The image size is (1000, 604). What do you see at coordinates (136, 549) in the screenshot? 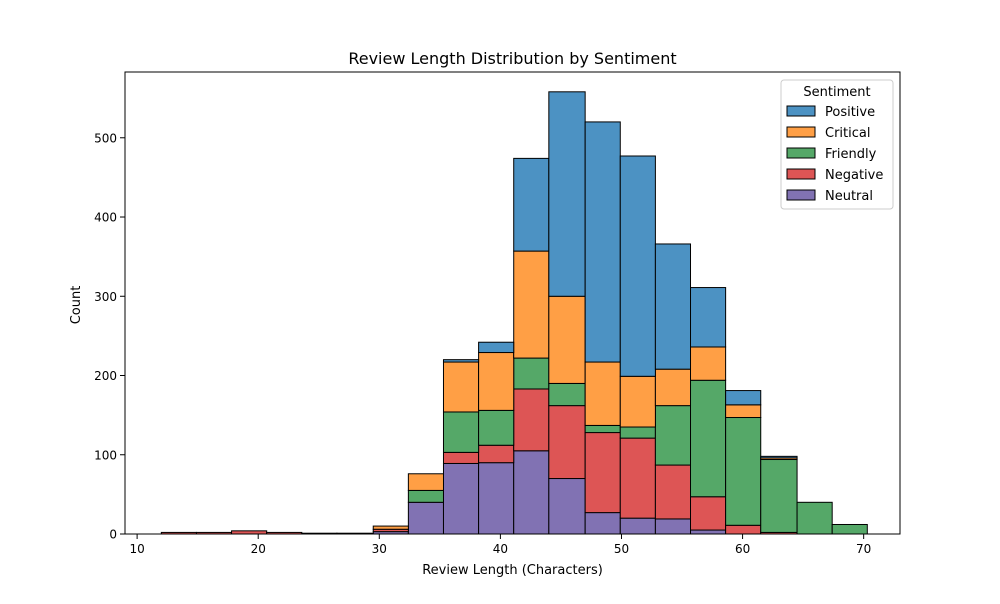
I see `x-tick-label: 10` at bounding box center [136, 549].